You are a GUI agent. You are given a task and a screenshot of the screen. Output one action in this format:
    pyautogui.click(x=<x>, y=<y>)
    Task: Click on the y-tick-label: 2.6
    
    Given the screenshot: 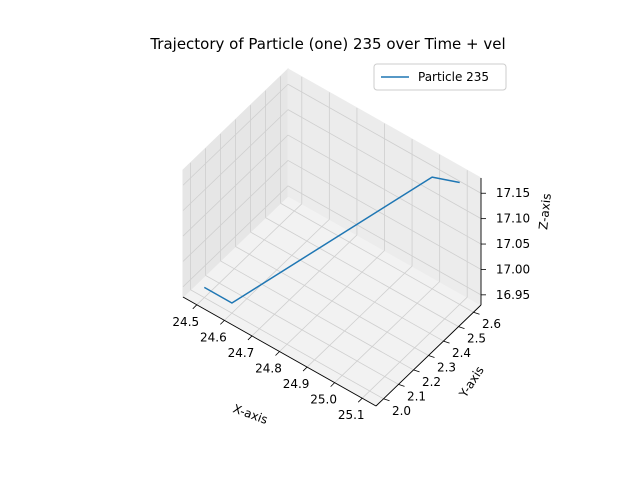 What is the action you would take?
    pyautogui.click(x=491, y=324)
    